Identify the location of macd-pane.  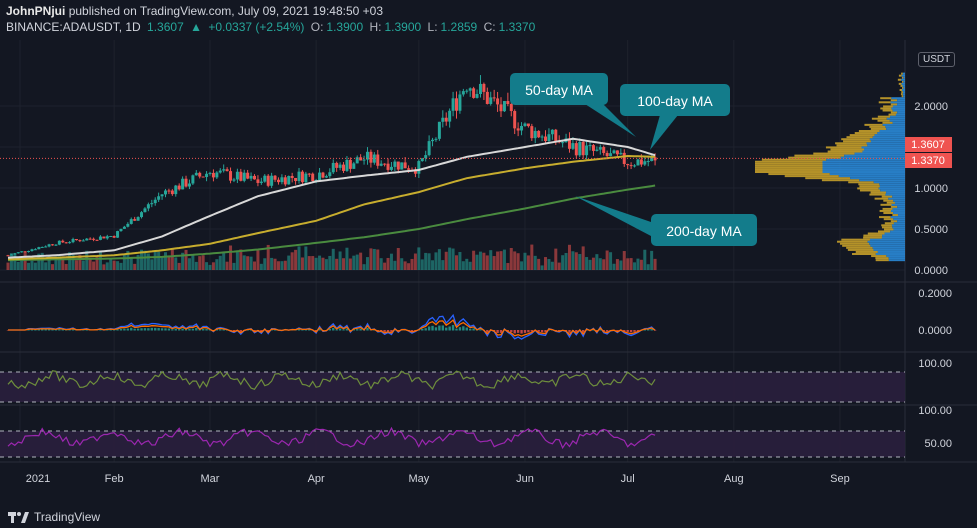
(331, 326).